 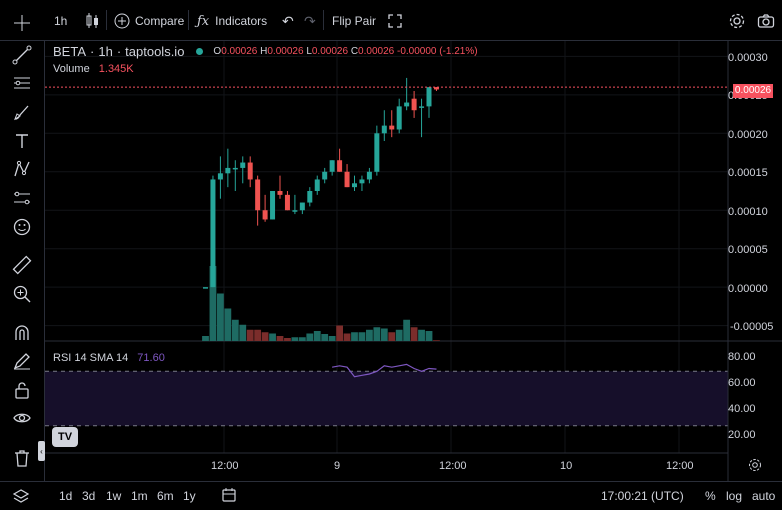 I want to click on redo-icon: ↷, so click(x=310, y=20).